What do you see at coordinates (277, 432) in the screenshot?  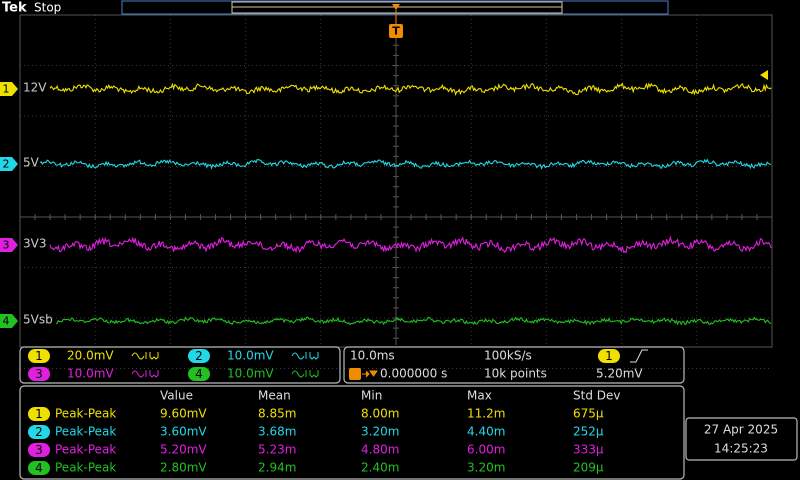 I see `measurement-value: 3.68m` at bounding box center [277, 432].